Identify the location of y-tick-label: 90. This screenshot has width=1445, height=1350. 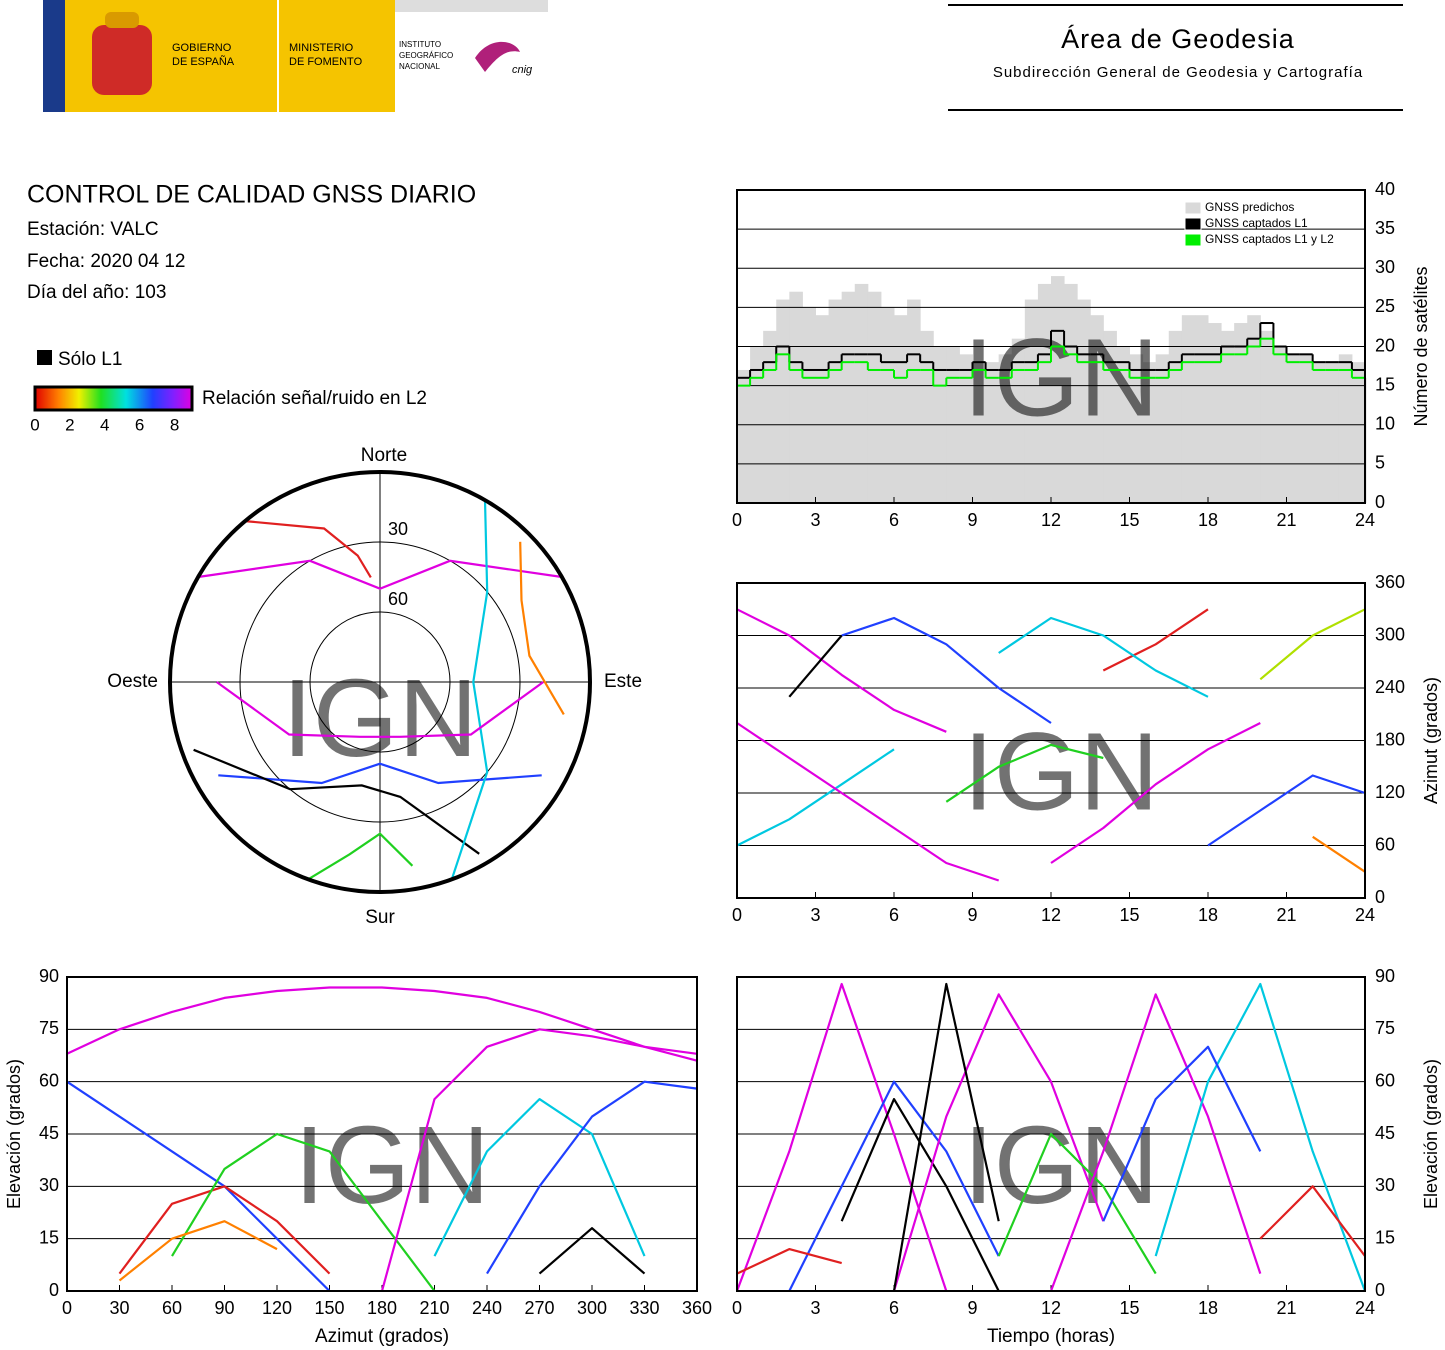
(49, 976).